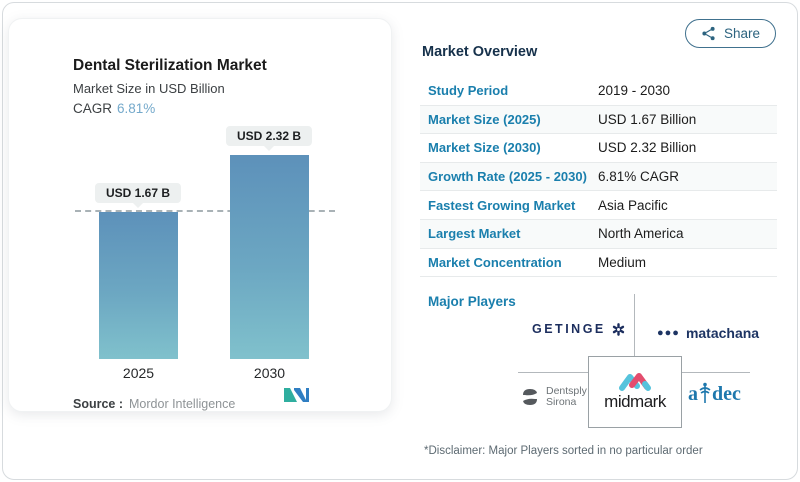 The height and width of the screenshot is (482, 800). I want to click on bar-2025, so click(138, 285).